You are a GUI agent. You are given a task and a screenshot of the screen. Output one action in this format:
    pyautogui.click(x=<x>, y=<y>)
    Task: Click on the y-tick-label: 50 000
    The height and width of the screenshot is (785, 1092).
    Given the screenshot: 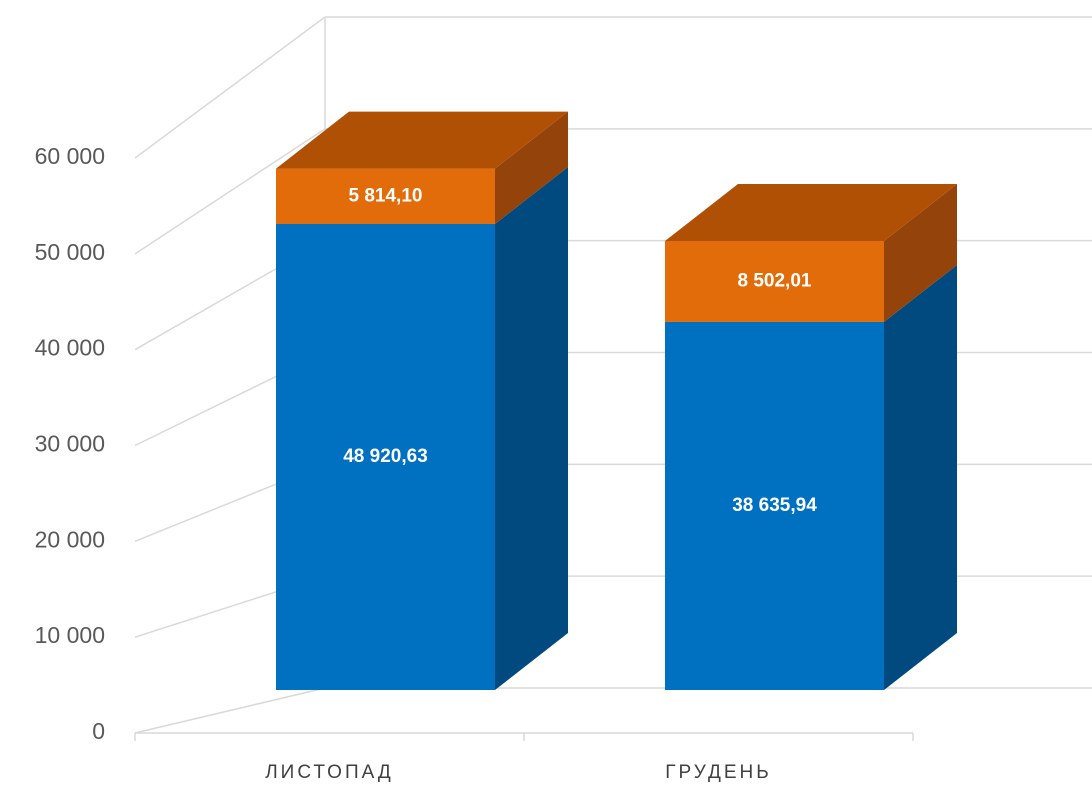 What is the action you would take?
    pyautogui.click(x=70, y=252)
    